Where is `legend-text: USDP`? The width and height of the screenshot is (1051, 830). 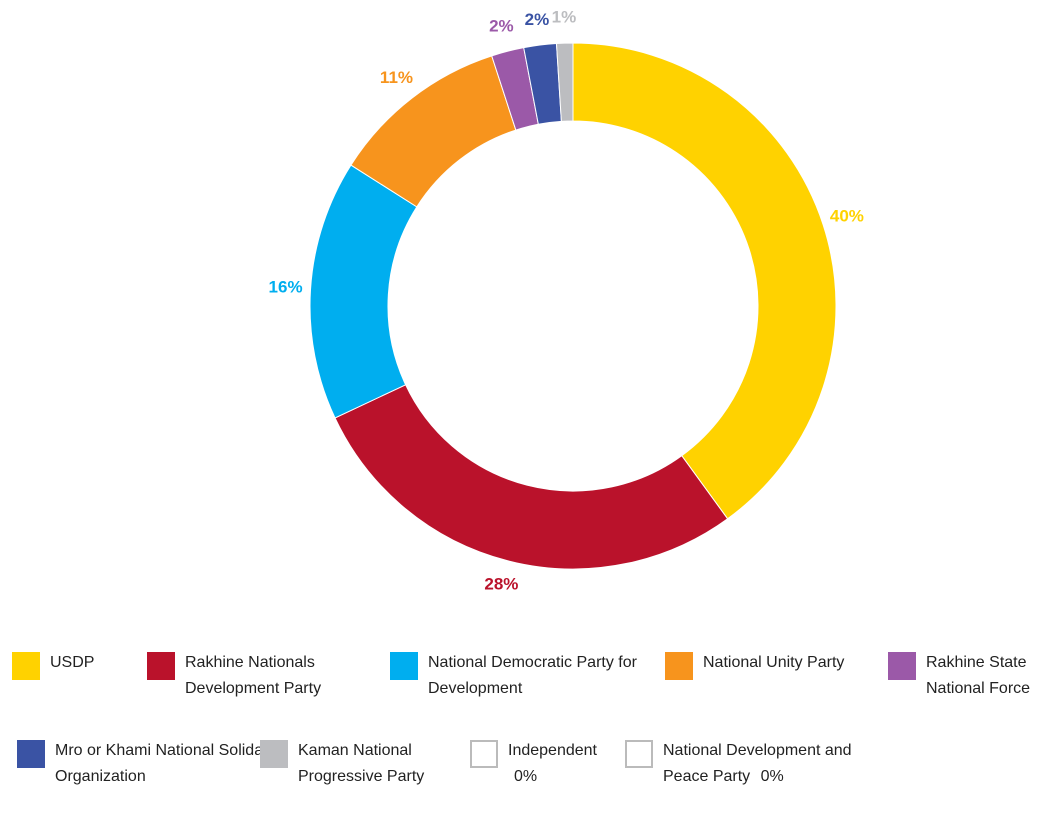 legend-text: USDP is located at coordinates (105, 663).